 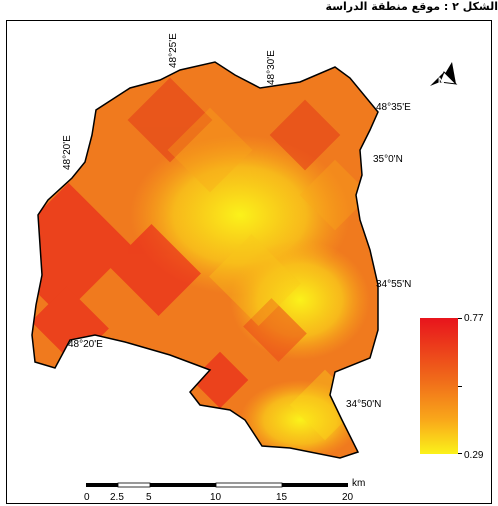 What do you see at coordinates (393, 284) in the screenshot?
I see `lat-label-34-55: 34°55'N` at bounding box center [393, 284].